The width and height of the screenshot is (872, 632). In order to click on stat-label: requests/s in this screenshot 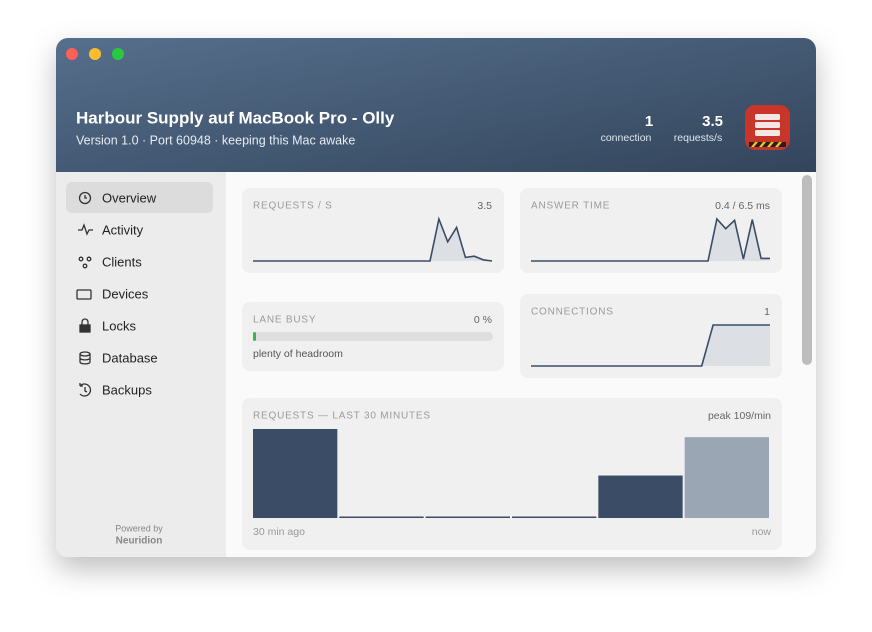, I will do `click(698, 138)`.